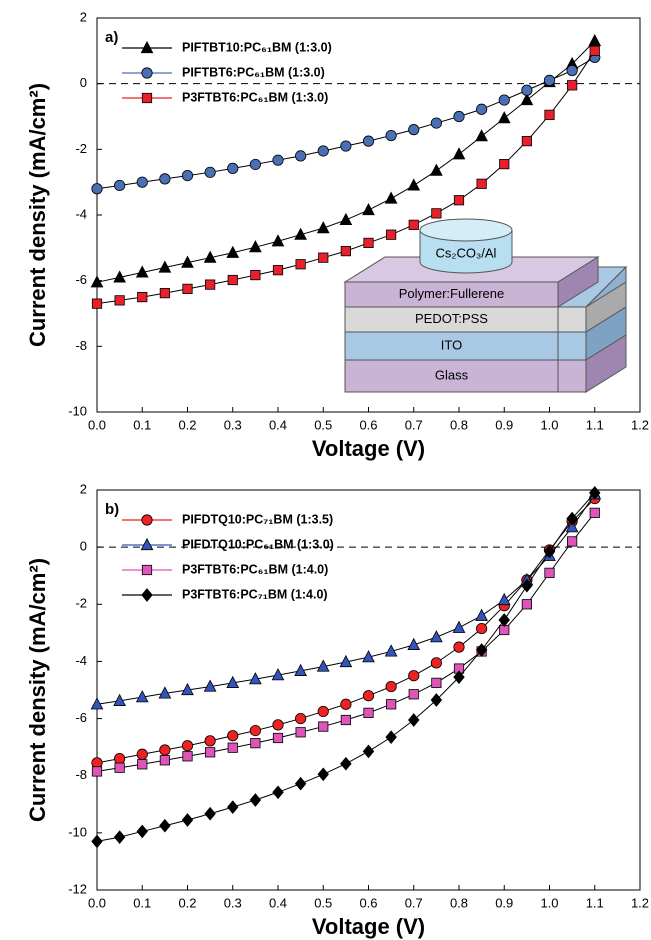 This screenshot has height=940, width=651. I want to click on series-line, so click(346, 123).